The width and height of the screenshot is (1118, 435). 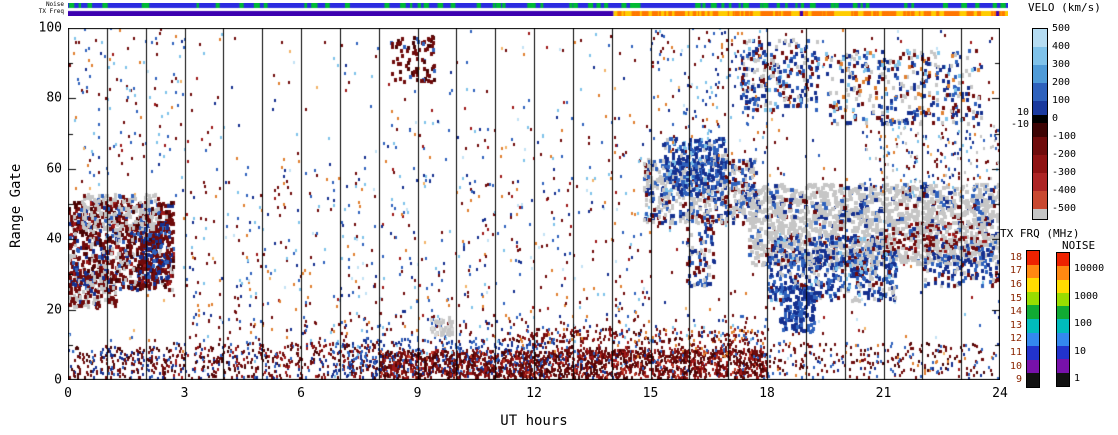 What do you see at coordinates (1015, 284) in the screenshot?
I see `txfrq-tick-label: 16` at bounding box center [1015, 284].